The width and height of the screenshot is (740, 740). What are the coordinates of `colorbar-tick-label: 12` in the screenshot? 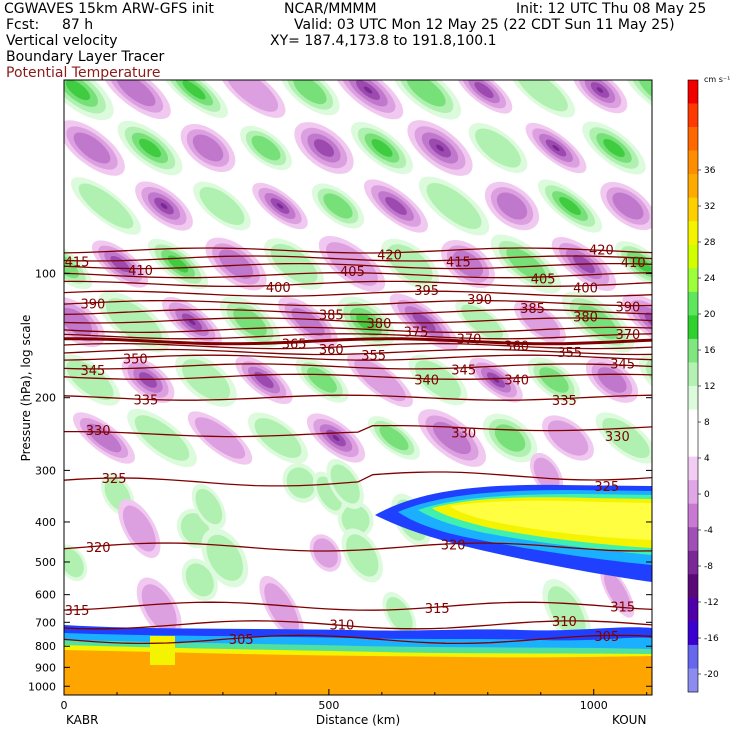 It's located at (709, 387).